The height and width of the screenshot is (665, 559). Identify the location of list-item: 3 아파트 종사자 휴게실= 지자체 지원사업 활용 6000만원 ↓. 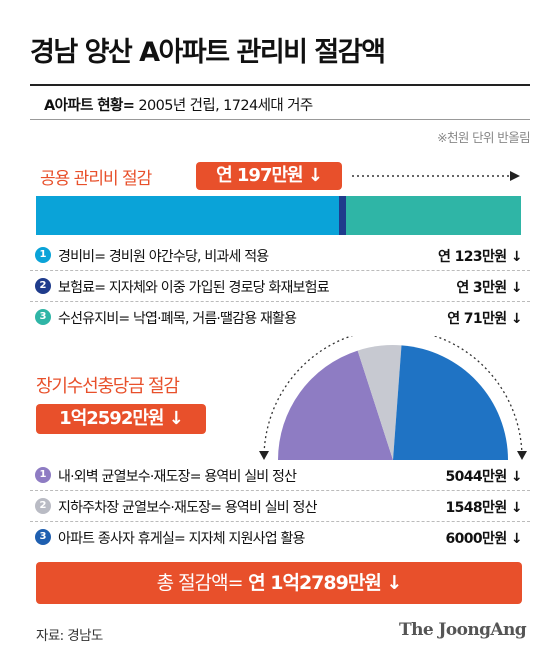
(280, 537).